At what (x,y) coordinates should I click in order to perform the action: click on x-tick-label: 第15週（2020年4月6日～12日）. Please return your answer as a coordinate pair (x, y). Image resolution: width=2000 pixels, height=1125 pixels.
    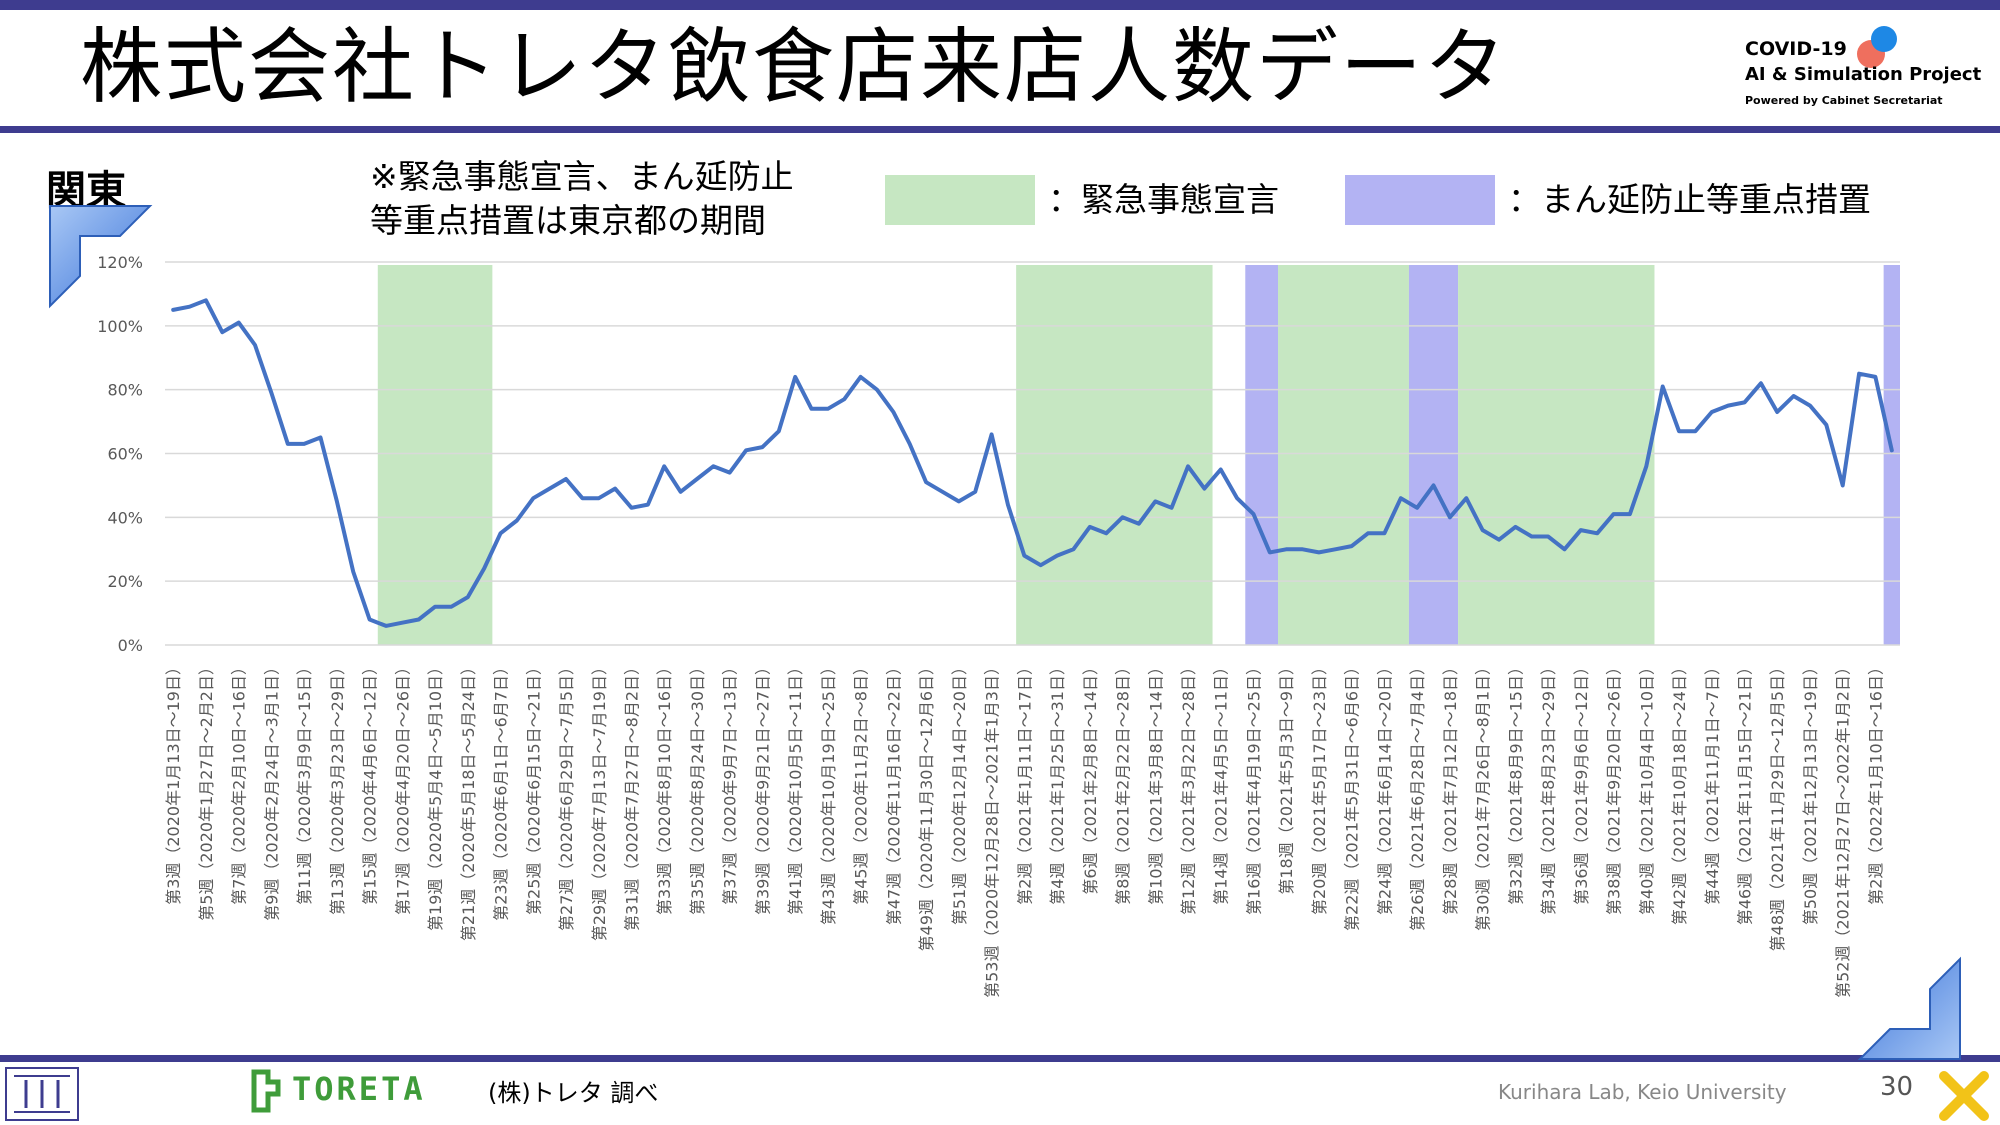
    Looking at the image, I should click on (370, 782).